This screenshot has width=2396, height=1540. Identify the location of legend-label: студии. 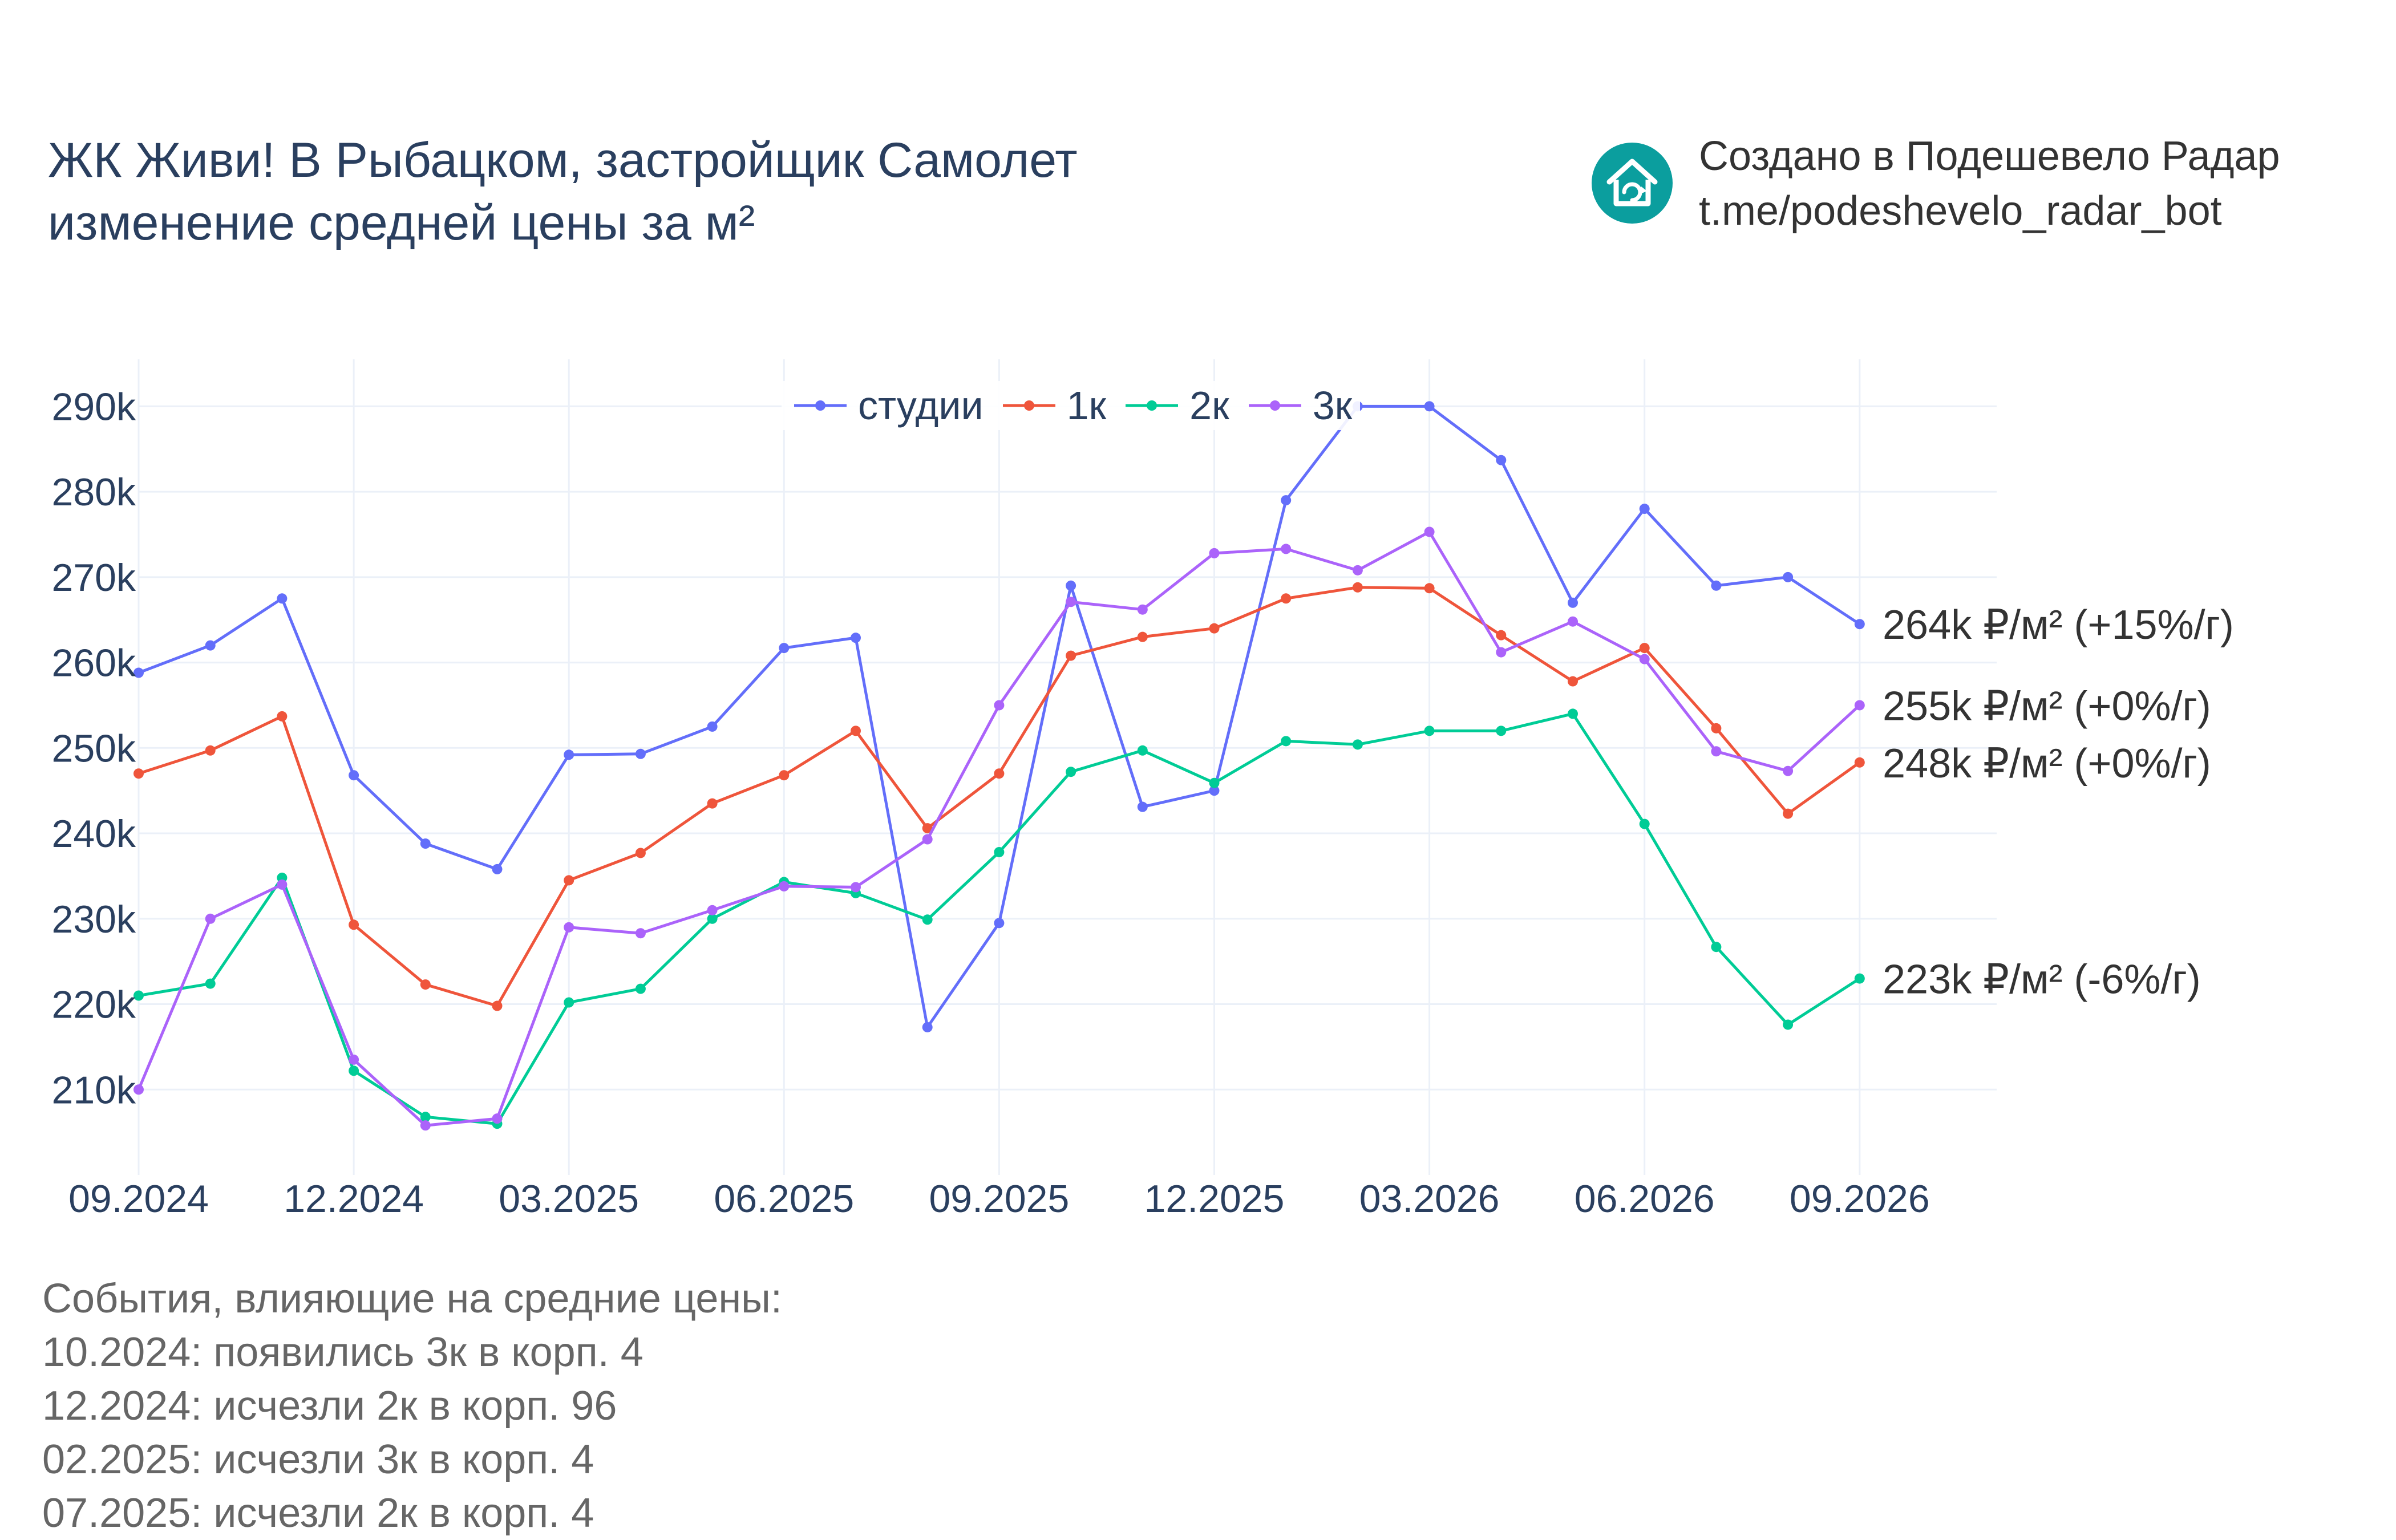
(921, 405).